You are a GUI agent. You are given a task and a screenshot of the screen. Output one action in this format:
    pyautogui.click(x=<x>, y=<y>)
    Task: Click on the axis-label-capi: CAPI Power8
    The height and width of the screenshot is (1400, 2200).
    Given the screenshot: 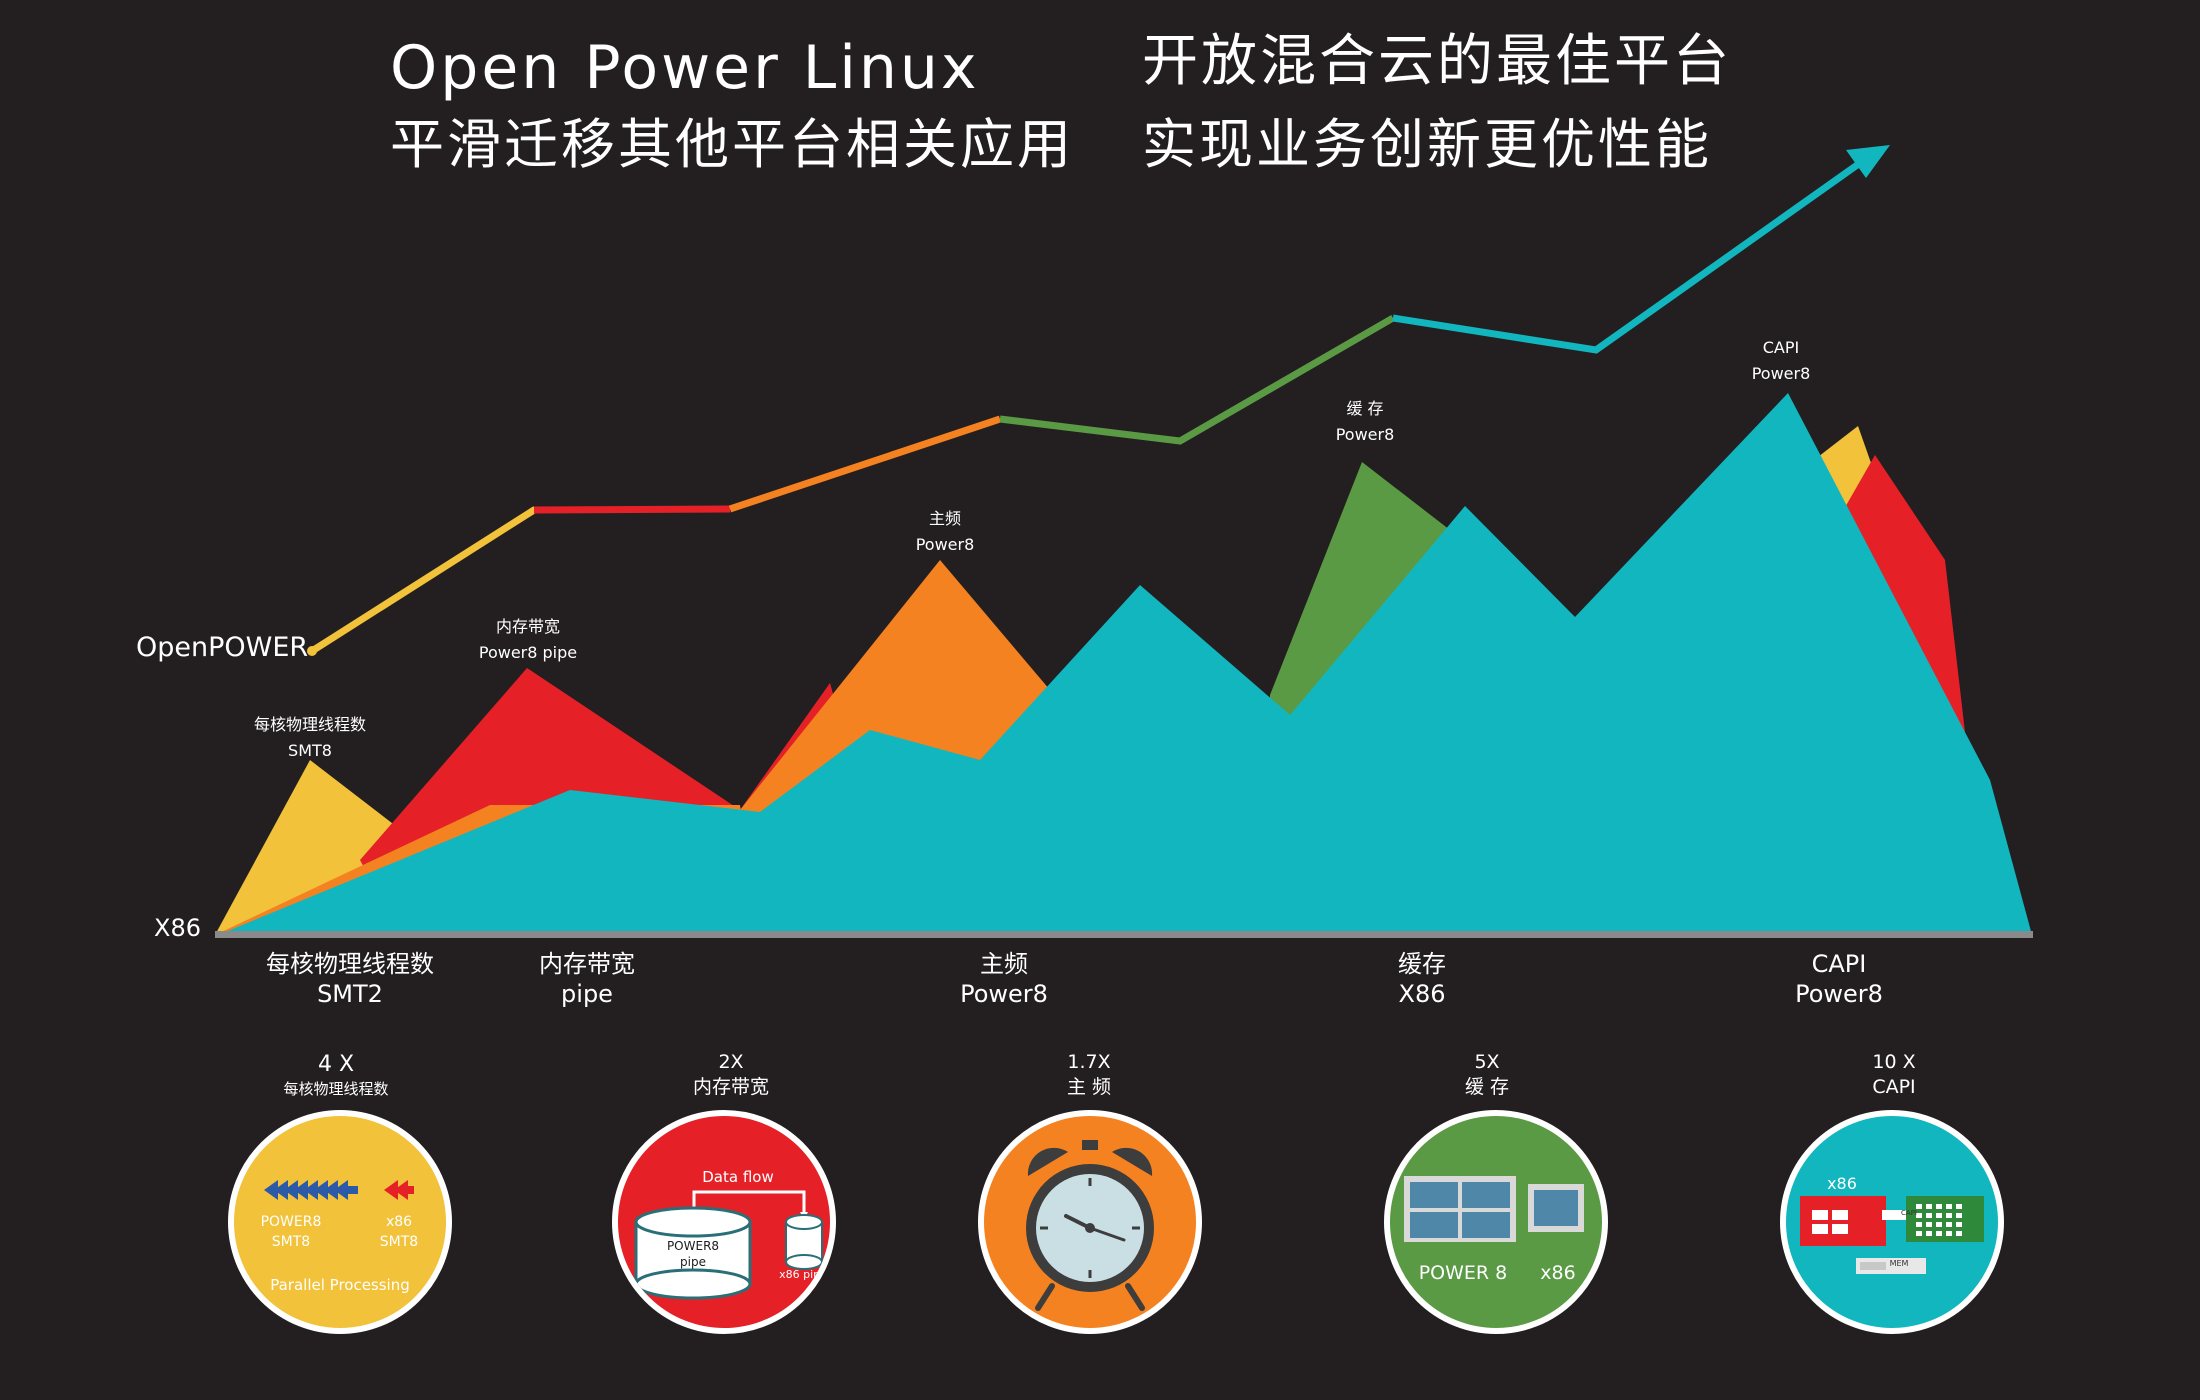 What is the action you would take?
    pyautogui.click(x=1839, y=979)
    